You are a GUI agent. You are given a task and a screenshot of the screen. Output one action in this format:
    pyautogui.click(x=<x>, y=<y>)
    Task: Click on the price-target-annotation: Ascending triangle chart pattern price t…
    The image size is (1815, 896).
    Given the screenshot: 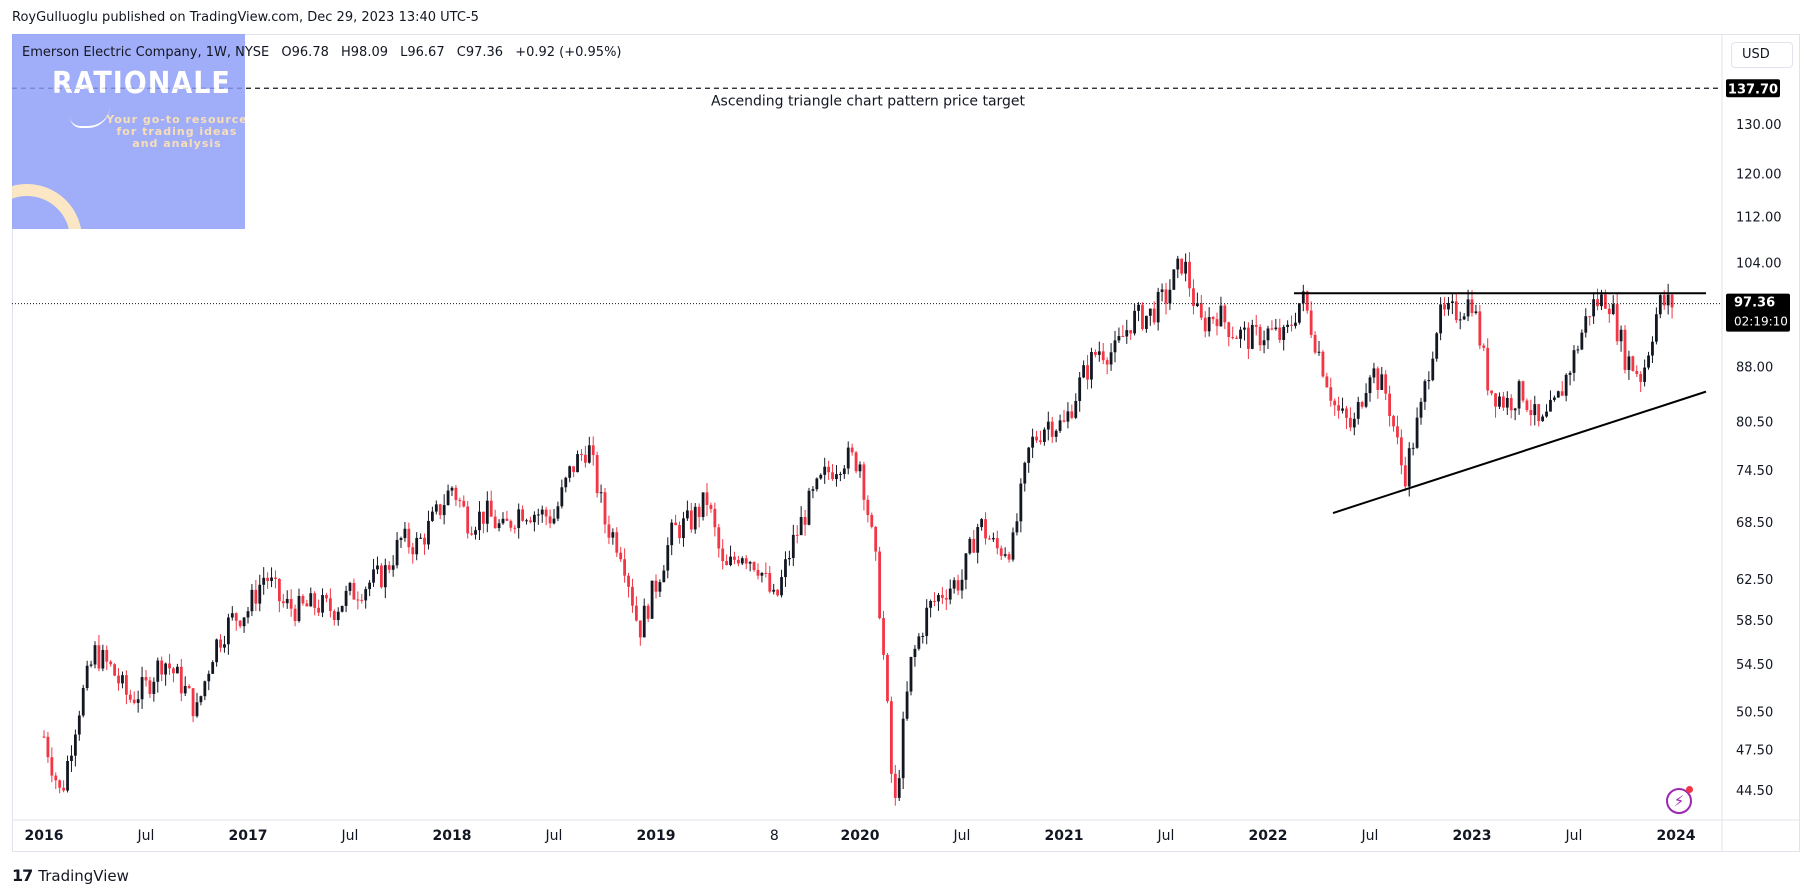 What is the action you would take?
    pyautogui.click(x=868, y=101)
    